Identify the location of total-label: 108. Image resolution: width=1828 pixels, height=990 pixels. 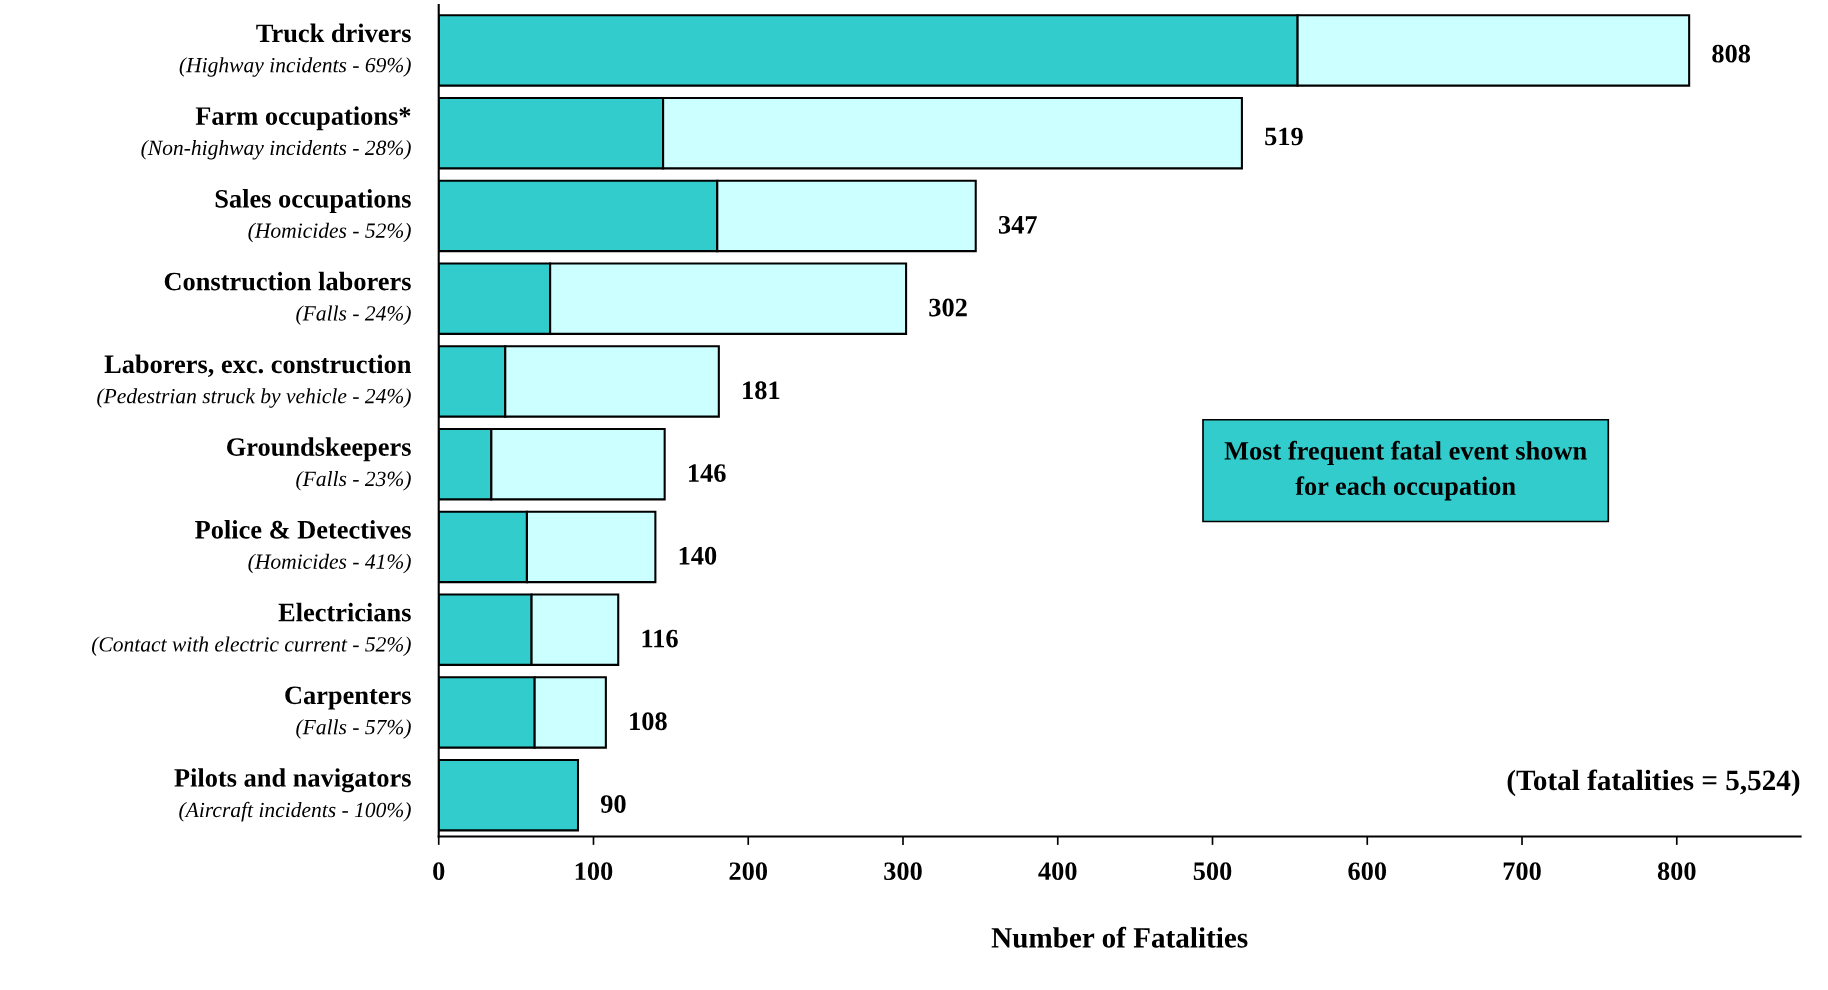
(648, 721).